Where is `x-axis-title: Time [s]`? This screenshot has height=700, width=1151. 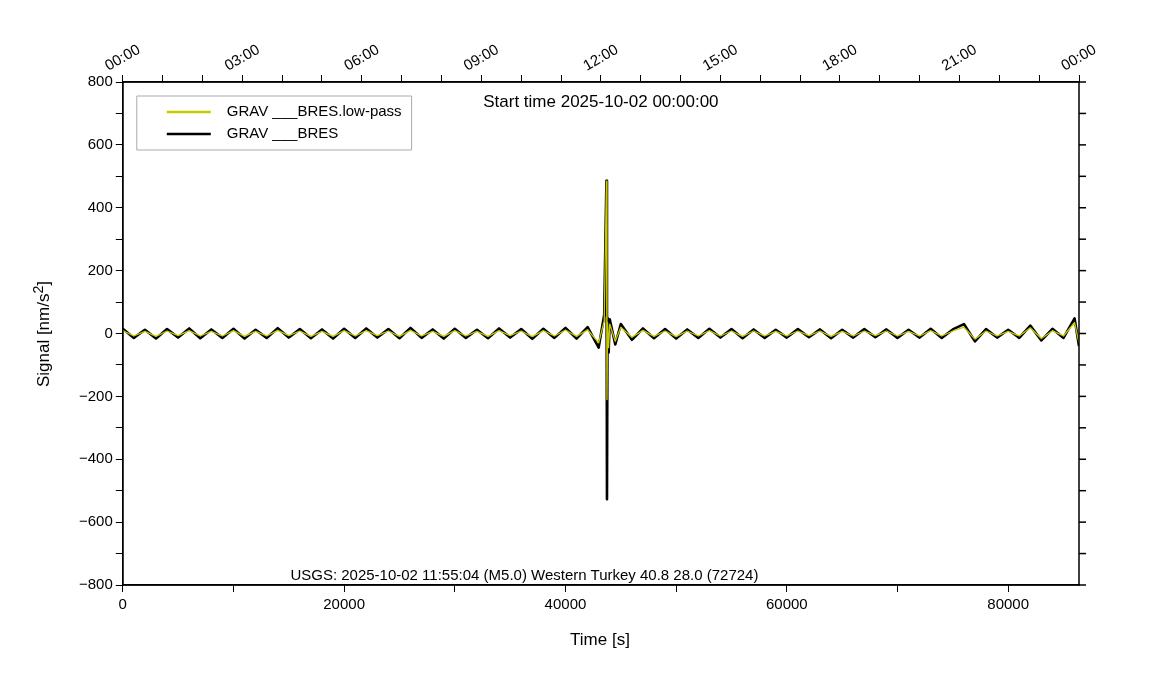 x-axis-title: Time [s] is located at coordinates (600, 640).